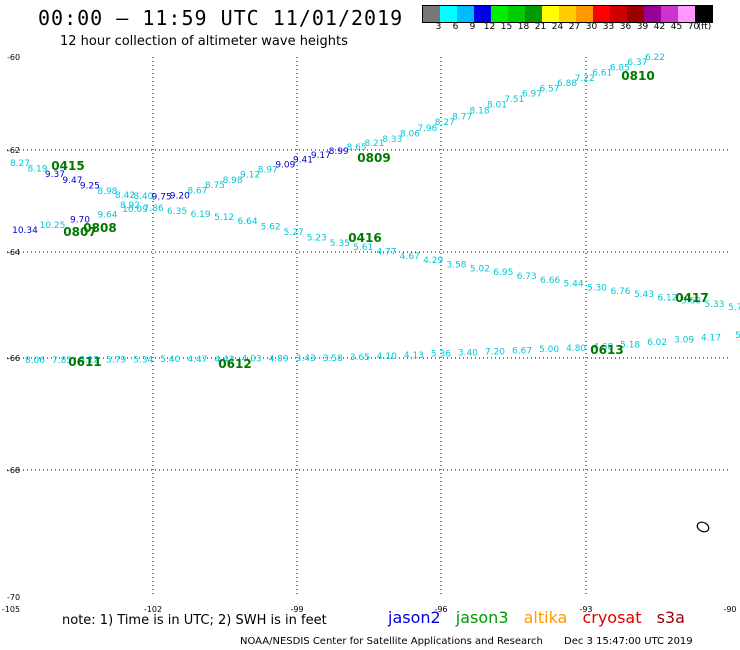 This screenshot has height=650, width=740. What do you see at coordinates (522, 351) in the screenshot?
I see `wave-height-value: 6.67` at bounding box center [522, 351].